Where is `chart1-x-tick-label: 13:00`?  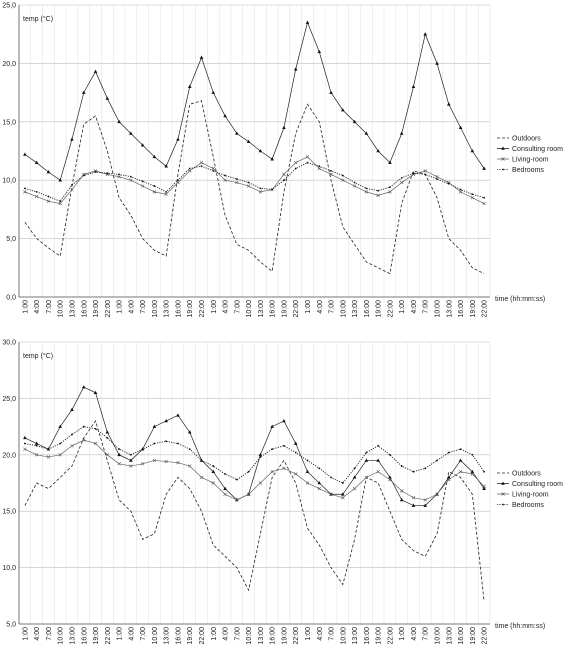 chart1-x-tick-label: 13:00 is located at coordinates (261, 636).